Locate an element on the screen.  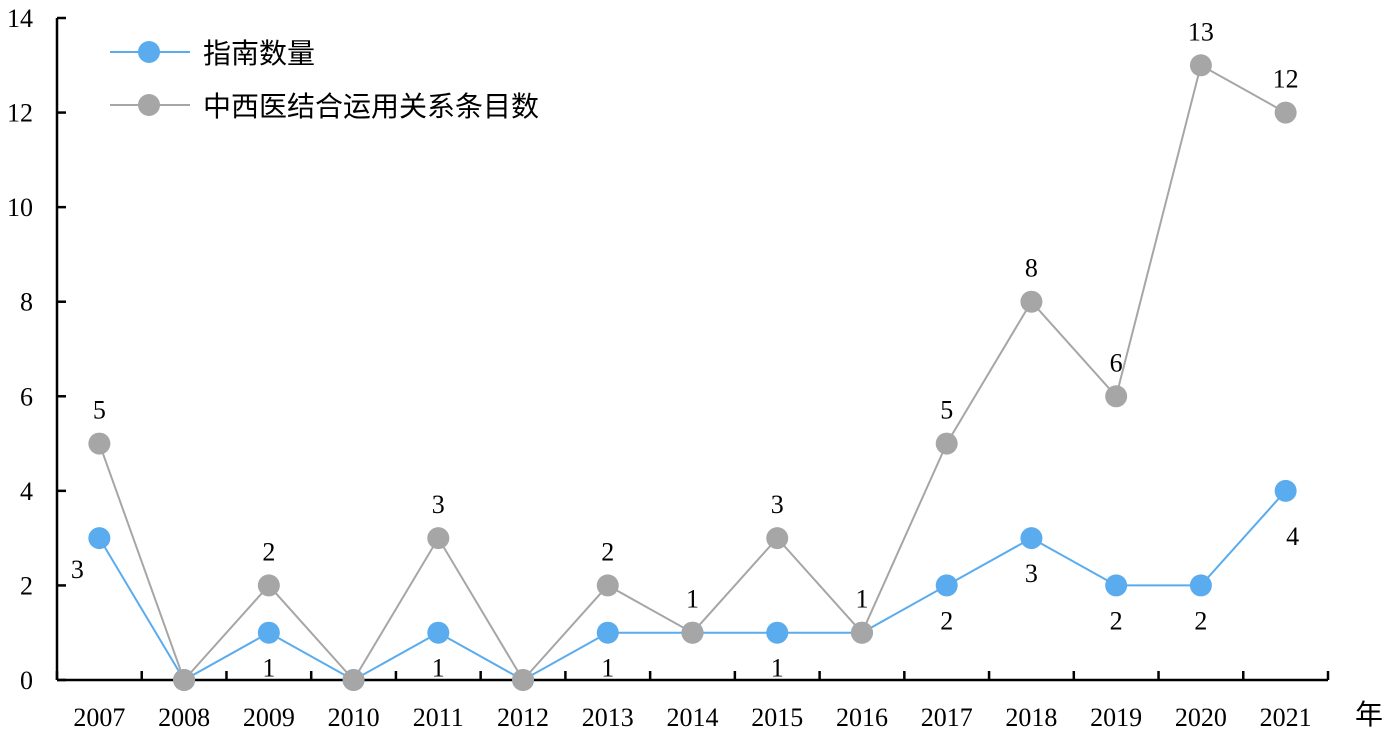
y-tick-label: 12 is located at coordinates (20, 113).